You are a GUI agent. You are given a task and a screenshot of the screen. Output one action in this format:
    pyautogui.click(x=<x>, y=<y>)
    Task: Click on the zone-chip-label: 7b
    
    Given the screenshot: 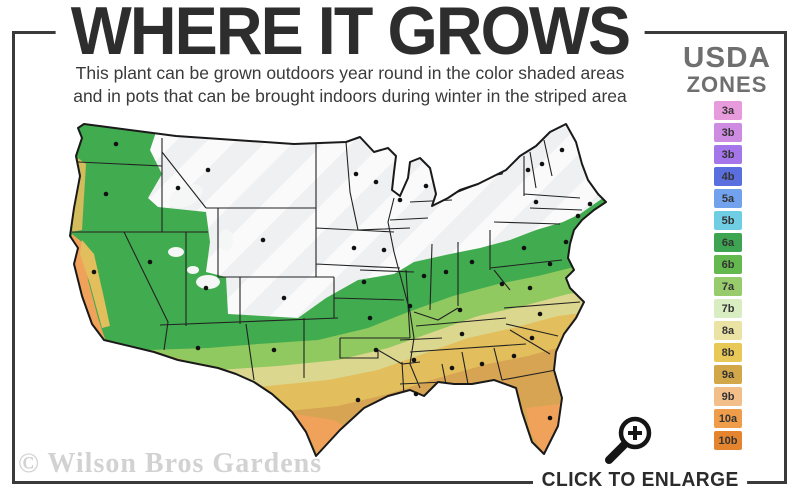 What is the action you would take?
    pyautogui.click(x=728, y=308)
    